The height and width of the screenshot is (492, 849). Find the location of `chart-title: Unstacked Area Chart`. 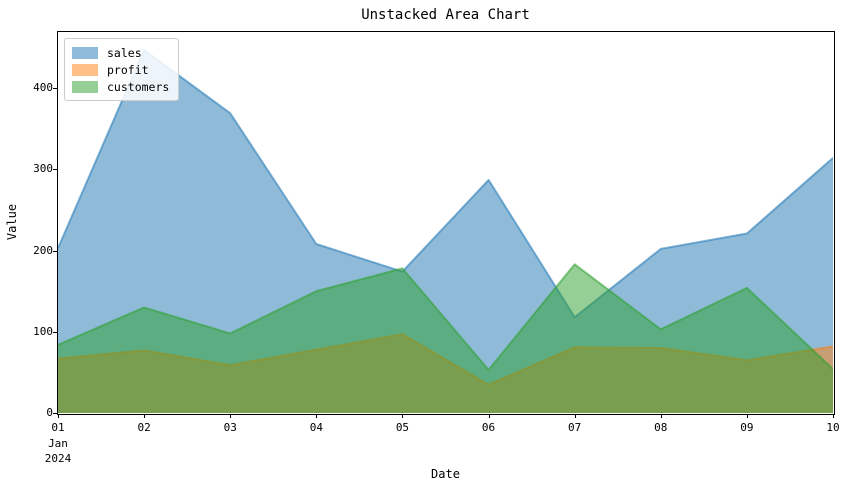

chart-title: Unstacked Area Chart is located at coordinates (445, 15).